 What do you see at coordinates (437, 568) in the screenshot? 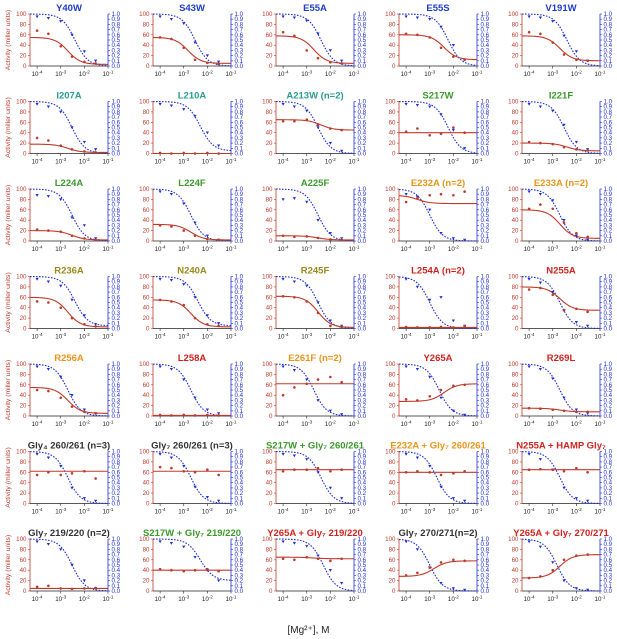
I see `activity-fit-curve` at bounding box center [437, 568].